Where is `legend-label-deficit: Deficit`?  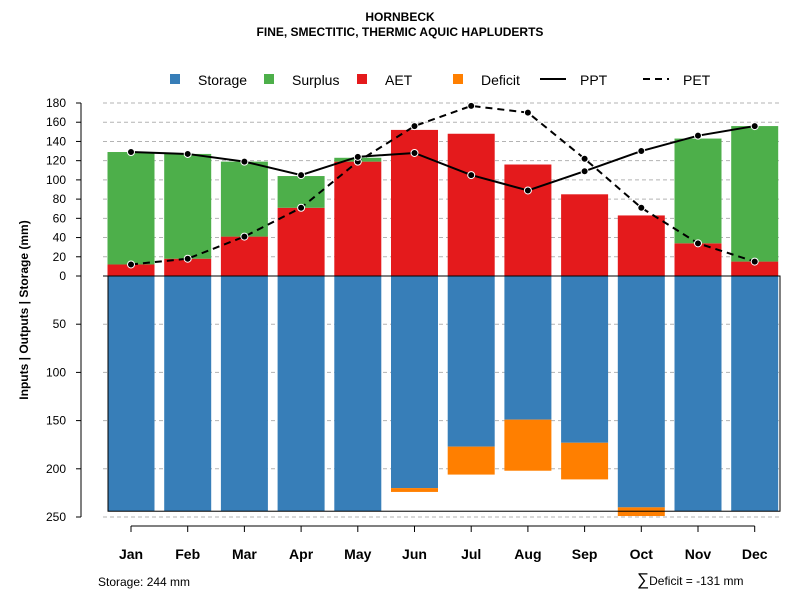
legend-label-deficit: Deficit is located at coordinates (500, 80).